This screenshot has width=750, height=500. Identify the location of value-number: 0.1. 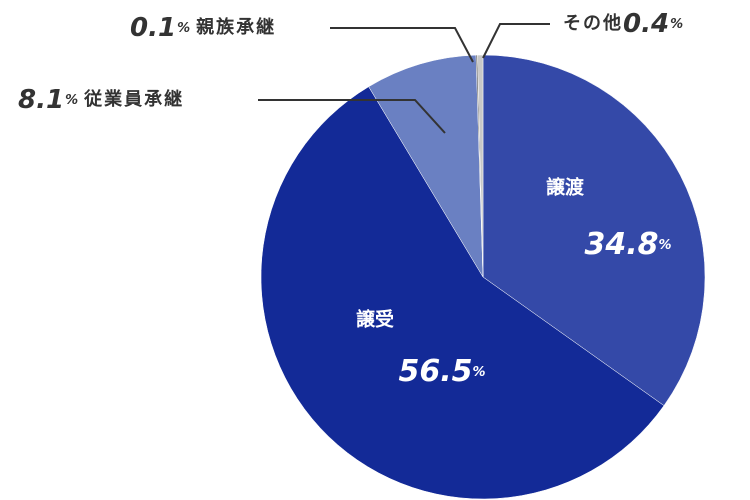
(153, 28).